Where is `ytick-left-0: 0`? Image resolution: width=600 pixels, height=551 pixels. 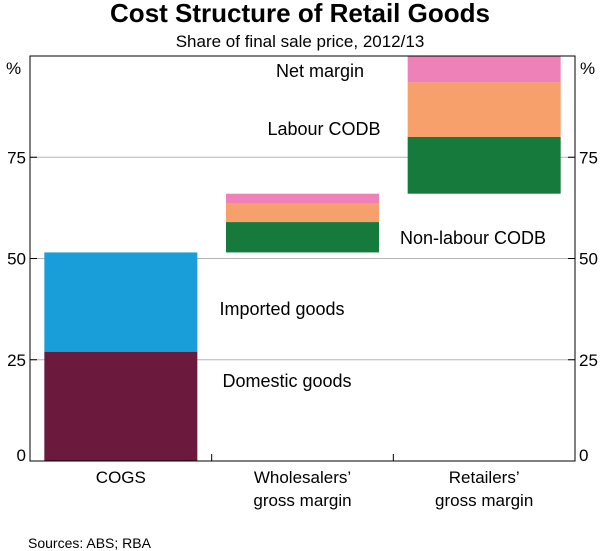 ytick-left-0: 0 is located at coordinates (21, 455).